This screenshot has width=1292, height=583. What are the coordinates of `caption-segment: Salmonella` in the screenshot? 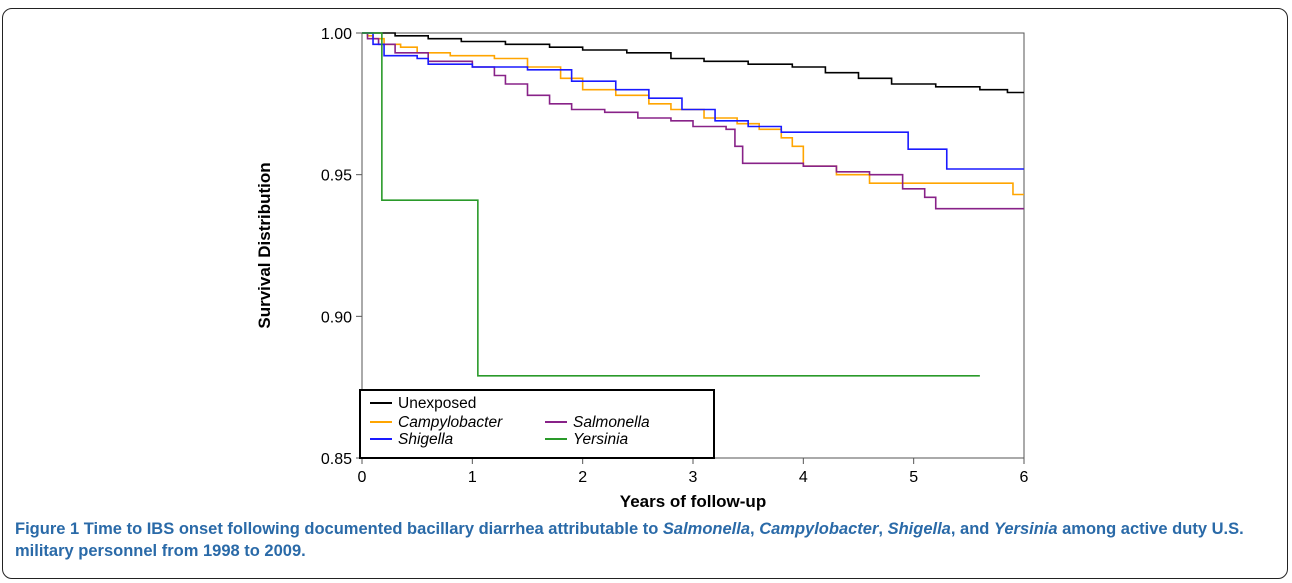 It's located at (706, 529).